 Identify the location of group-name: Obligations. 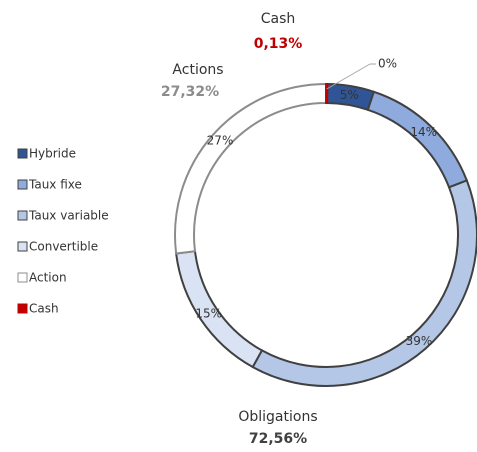
(277, 417).